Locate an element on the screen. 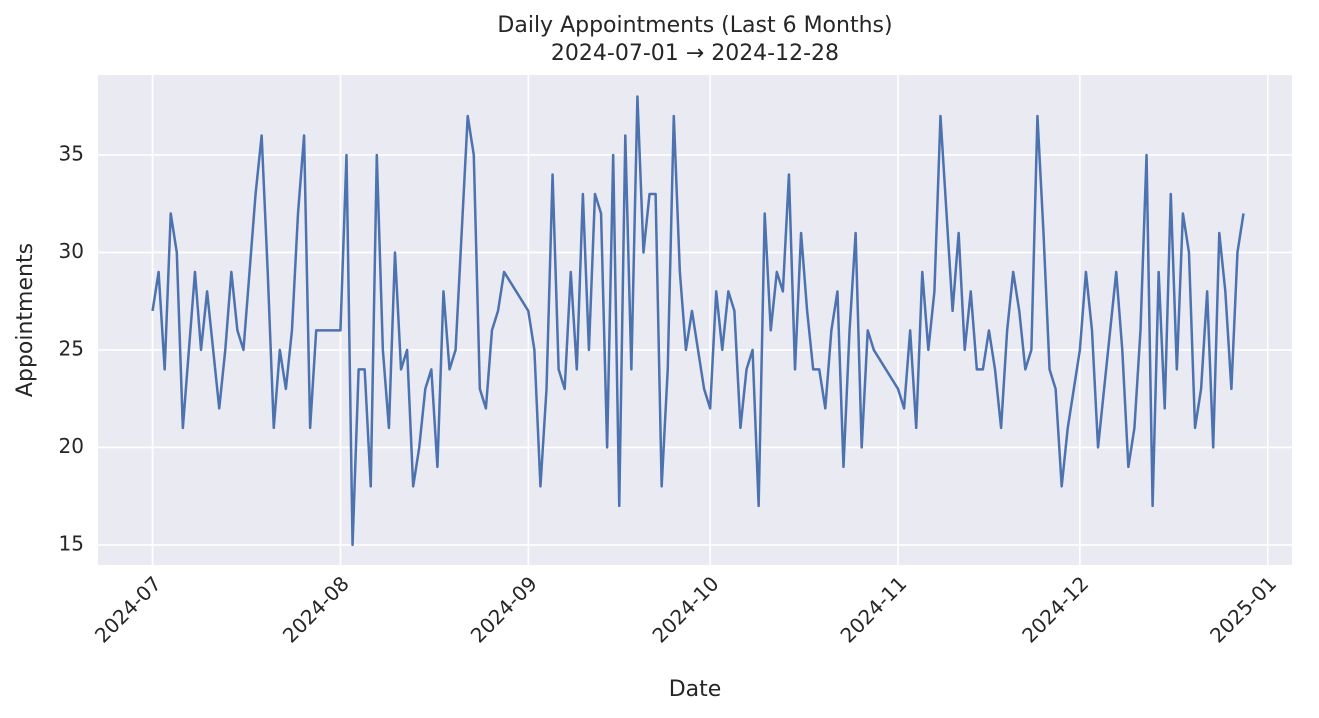 The image size is (1319, 718). y-tick-label: 30 is located at coordinates (71, 251).